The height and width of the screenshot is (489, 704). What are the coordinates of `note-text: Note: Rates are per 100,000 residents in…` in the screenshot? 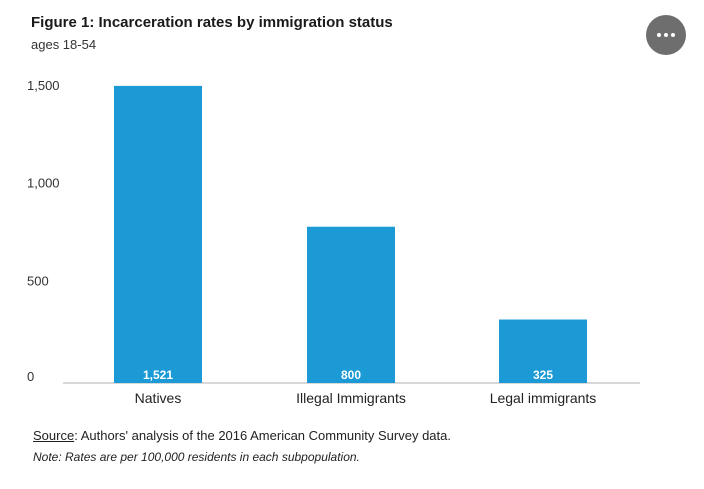 It's located at (196, 457).